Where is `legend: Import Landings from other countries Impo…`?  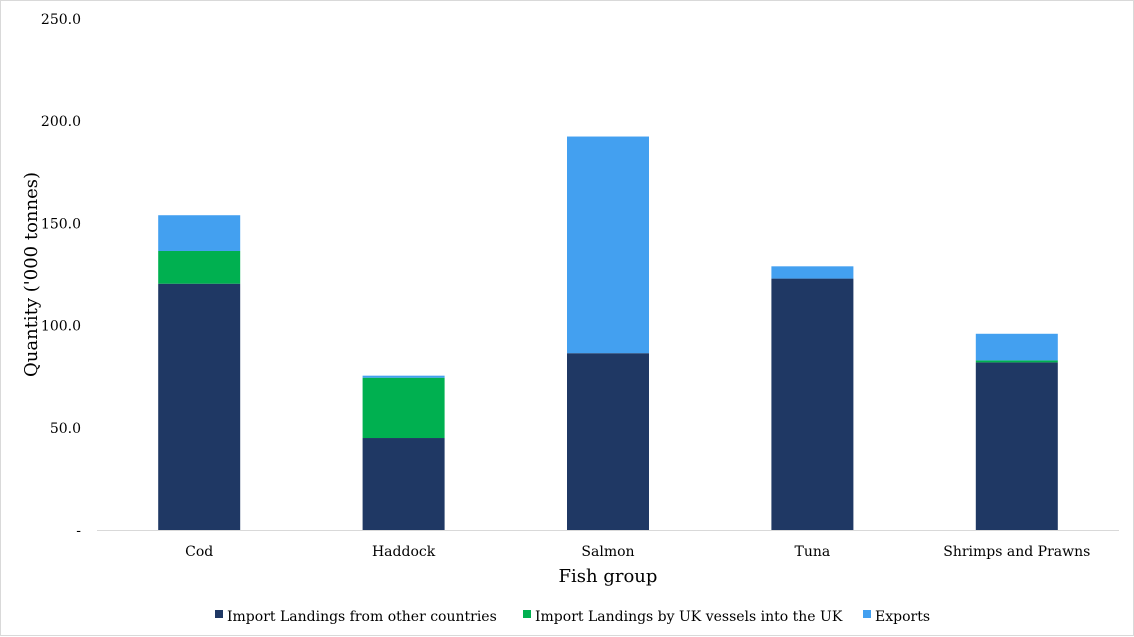
legend: Import Landings from other countries Impo… is located at coordinates (572, 617).